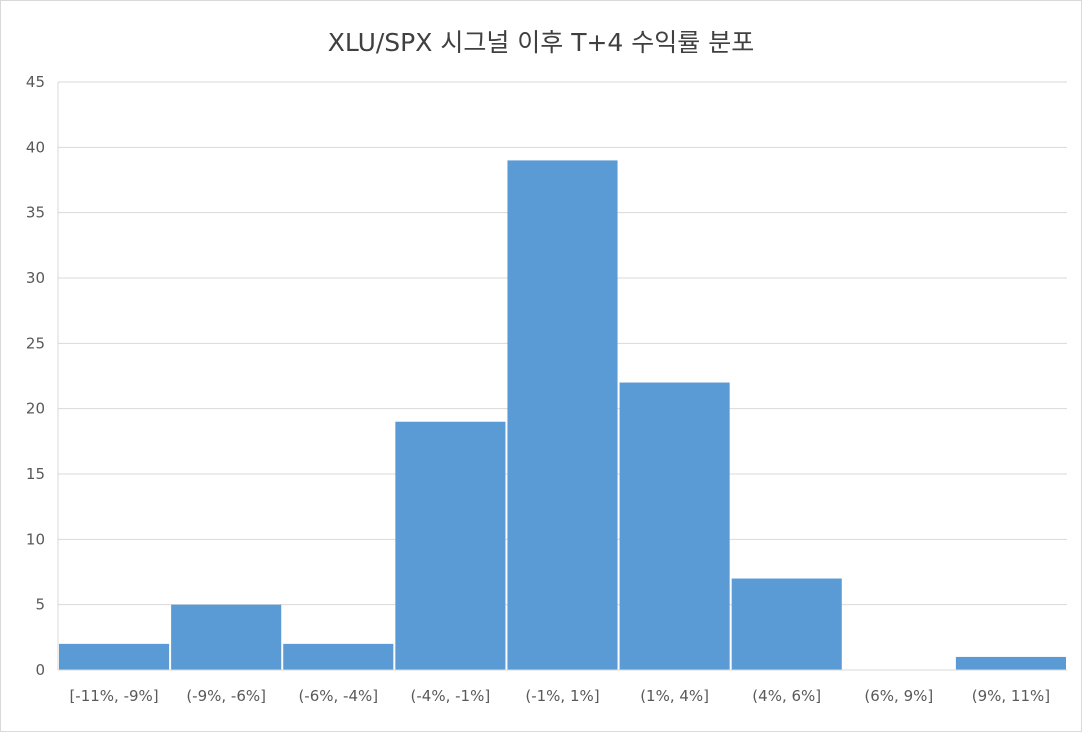 The height and width of the screenshot is (732, 1082). Describe the element at coordinates (1011, 696) in the screenshot. I see `x-tick-label: (9%, 11%]` at that location.